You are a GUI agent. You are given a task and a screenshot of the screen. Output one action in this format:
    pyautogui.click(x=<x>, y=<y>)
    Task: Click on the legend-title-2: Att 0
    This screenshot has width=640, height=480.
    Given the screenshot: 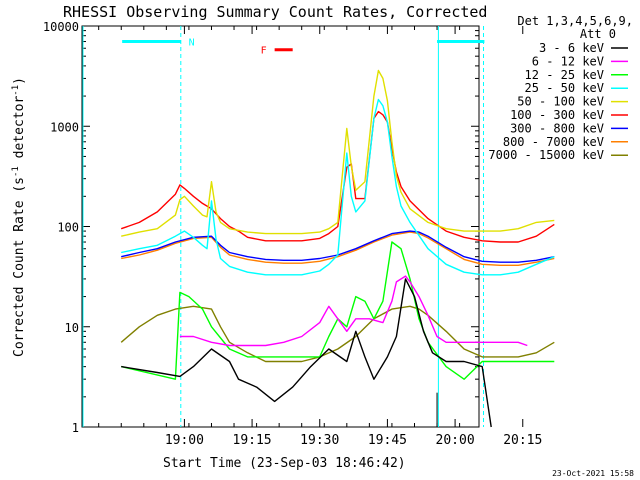 What is the action you would take?
    pyautogui.click(x=598, y=34)
    